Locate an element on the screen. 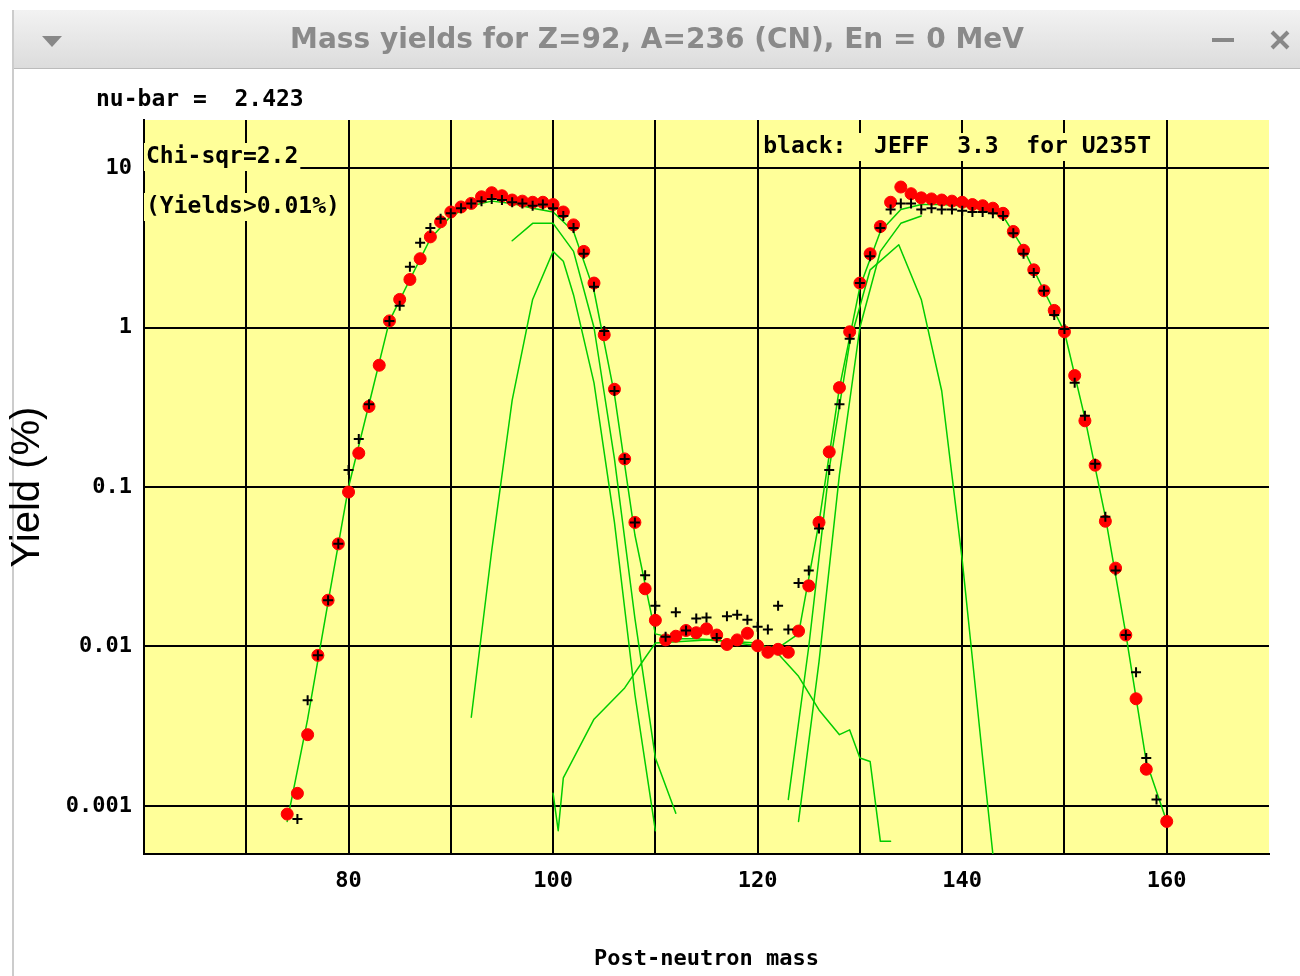  x-axis-title: Post-neutron mass is located at coordinates (706, 957).